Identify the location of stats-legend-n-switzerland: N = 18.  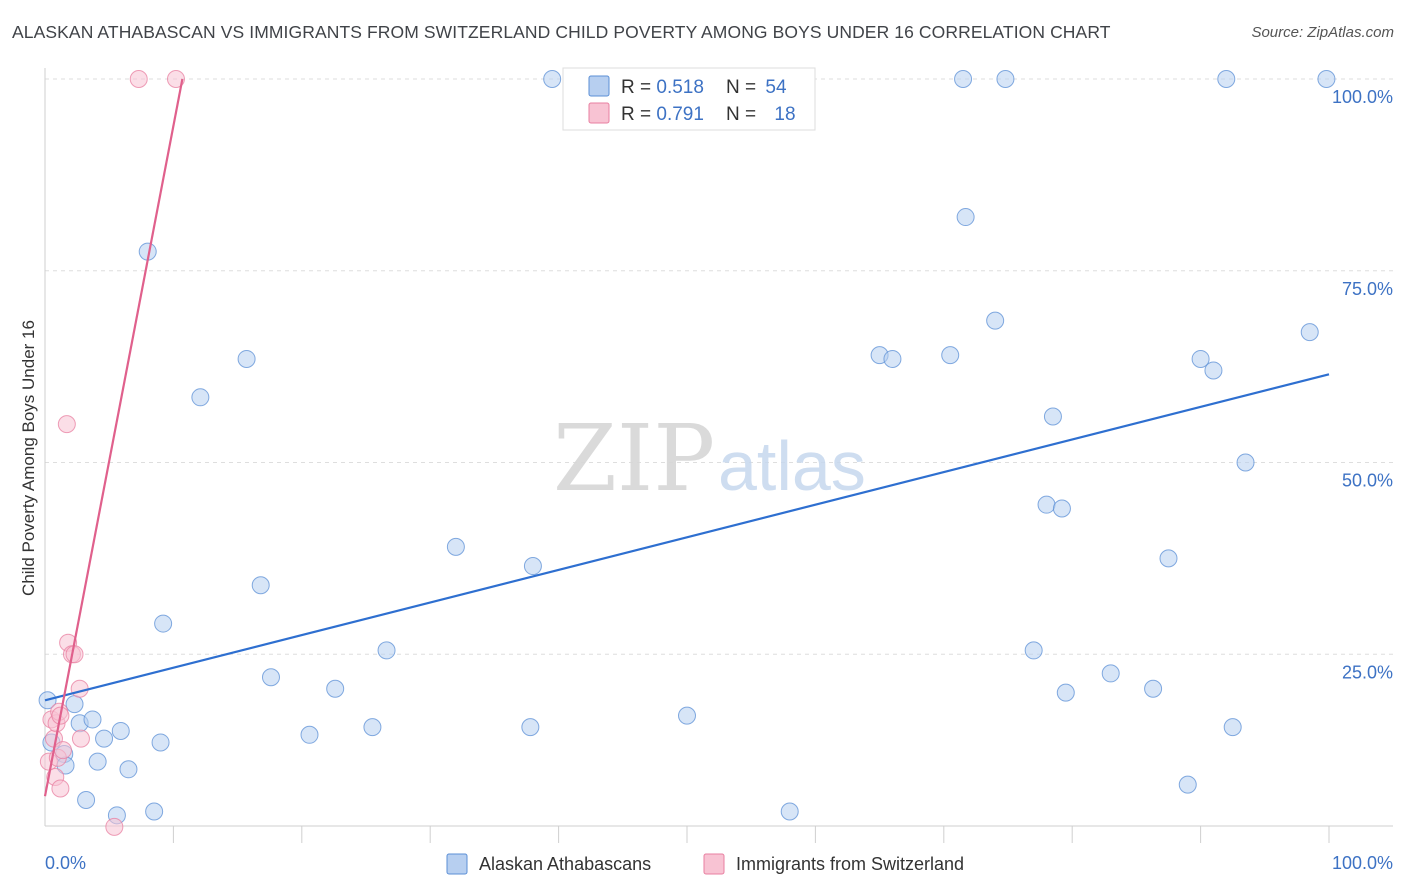
(761, 114).